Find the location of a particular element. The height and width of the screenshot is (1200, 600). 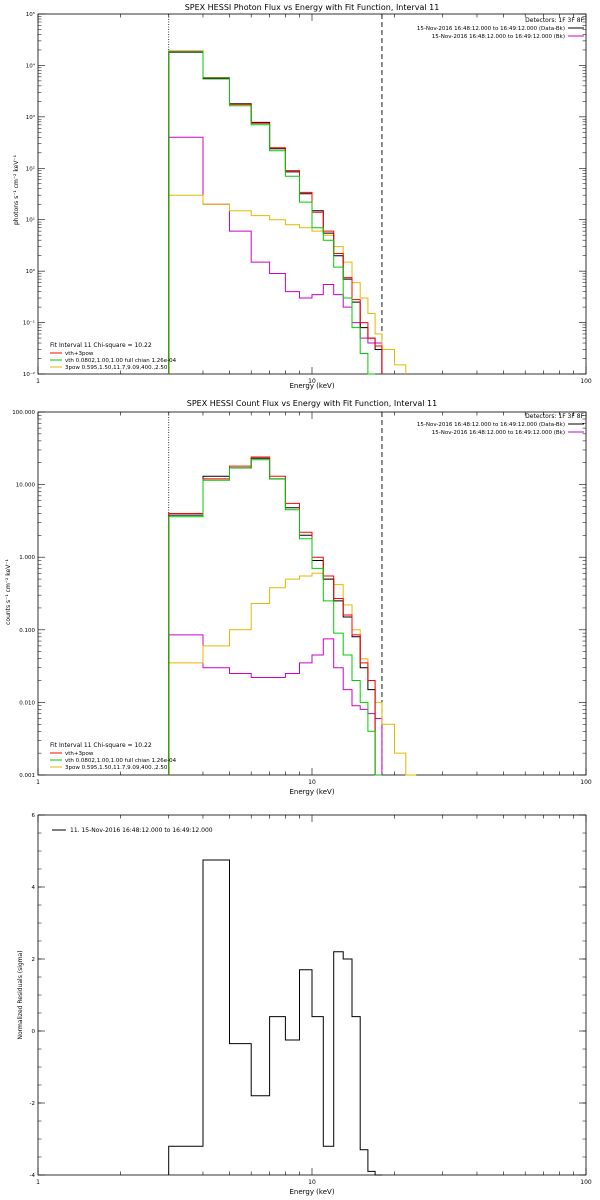

y-tick-label: 100.000 is located at coordinates (23, 413).